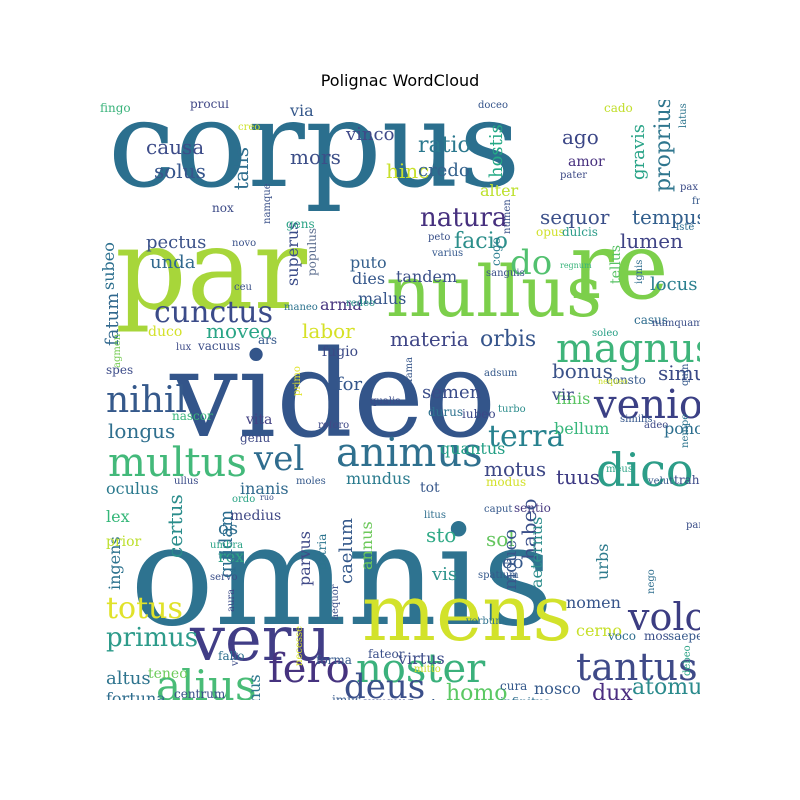 The width and height of the screenshot is (800, 800). I want to click on word-arma: arma, so click(341, 304).